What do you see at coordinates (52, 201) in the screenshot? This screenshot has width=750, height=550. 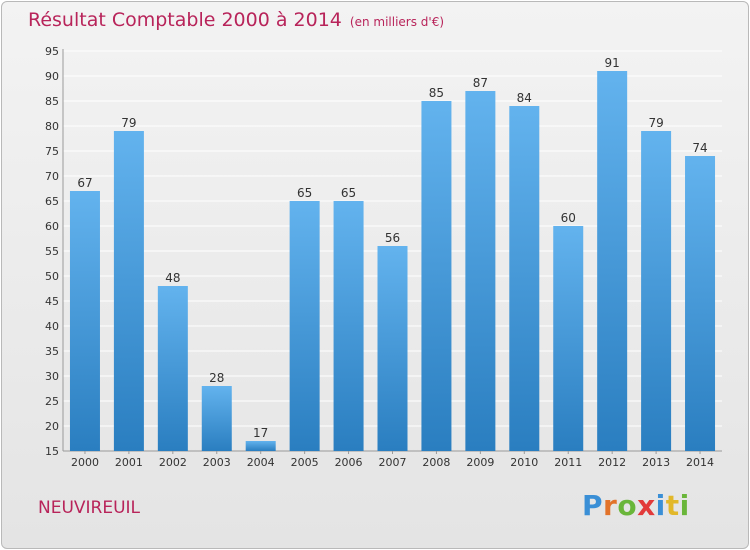 I see `y-tick-label: 65` at bounding box center [52, 201].